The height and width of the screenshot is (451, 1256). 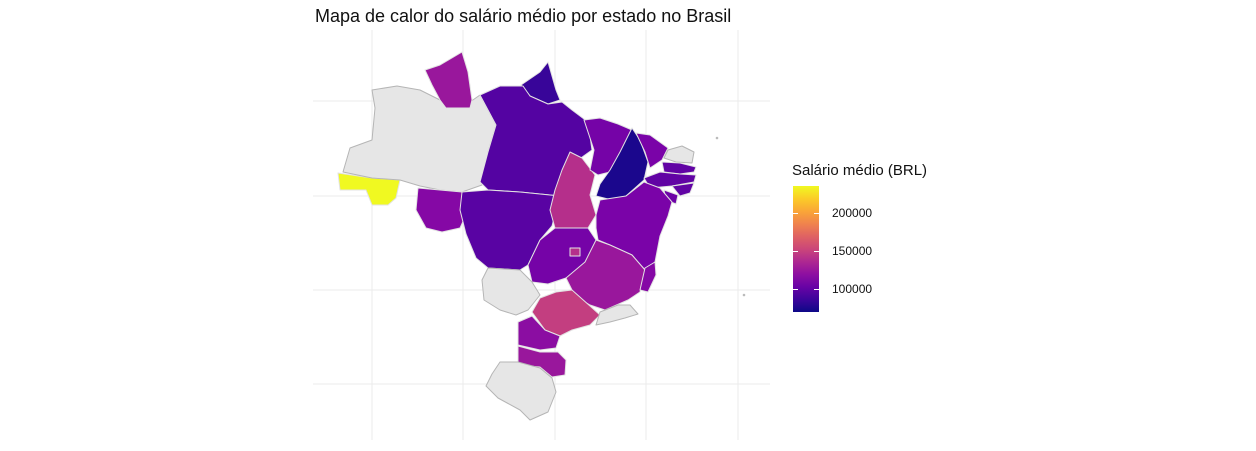 What do you see at coordinates (539, 333) in the screenshot?
I see `state-region-pr` at bounding box center [539, 333].